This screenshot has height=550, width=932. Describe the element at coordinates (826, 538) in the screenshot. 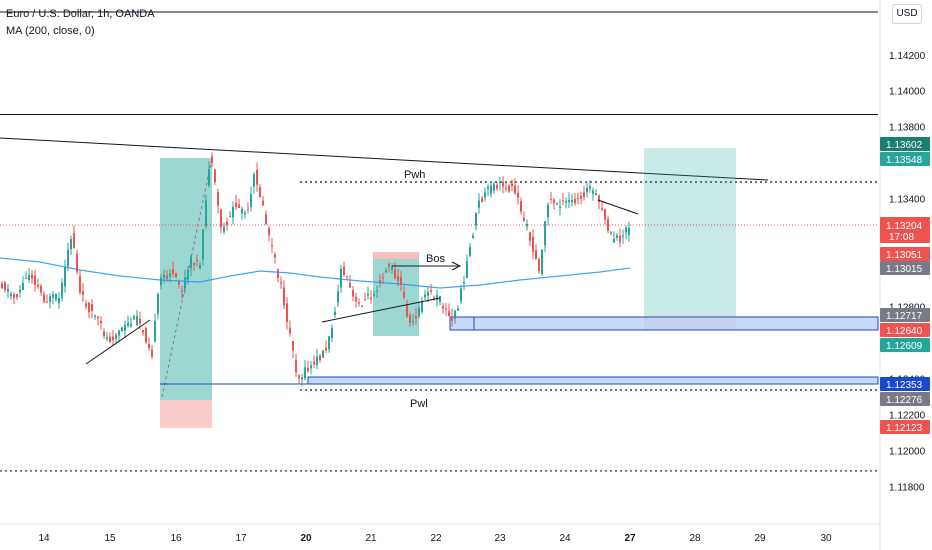

I see `x-tick-label: 30` at that location.